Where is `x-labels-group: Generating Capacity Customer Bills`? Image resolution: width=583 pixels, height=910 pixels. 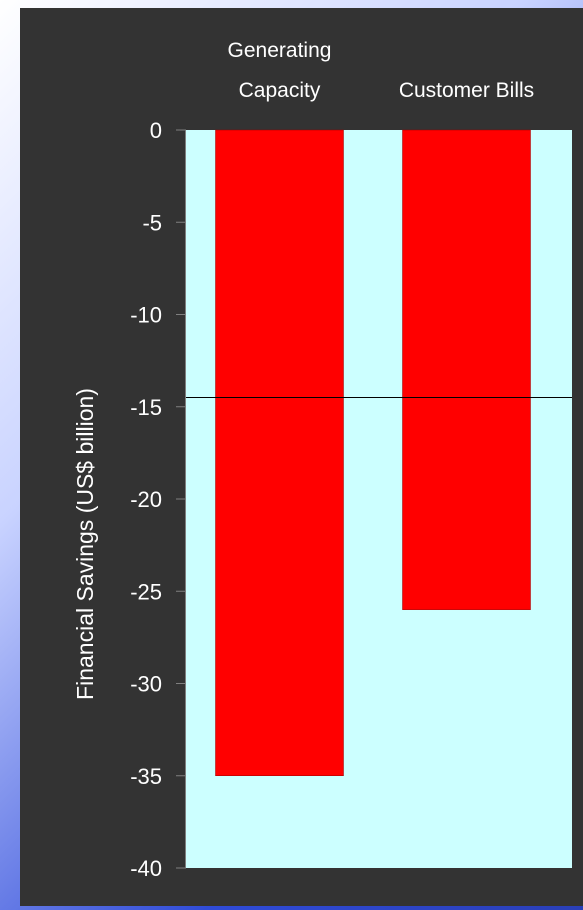 x-labels-group: Generating Capacity Customer Bills is located at coordinates (381, 70).